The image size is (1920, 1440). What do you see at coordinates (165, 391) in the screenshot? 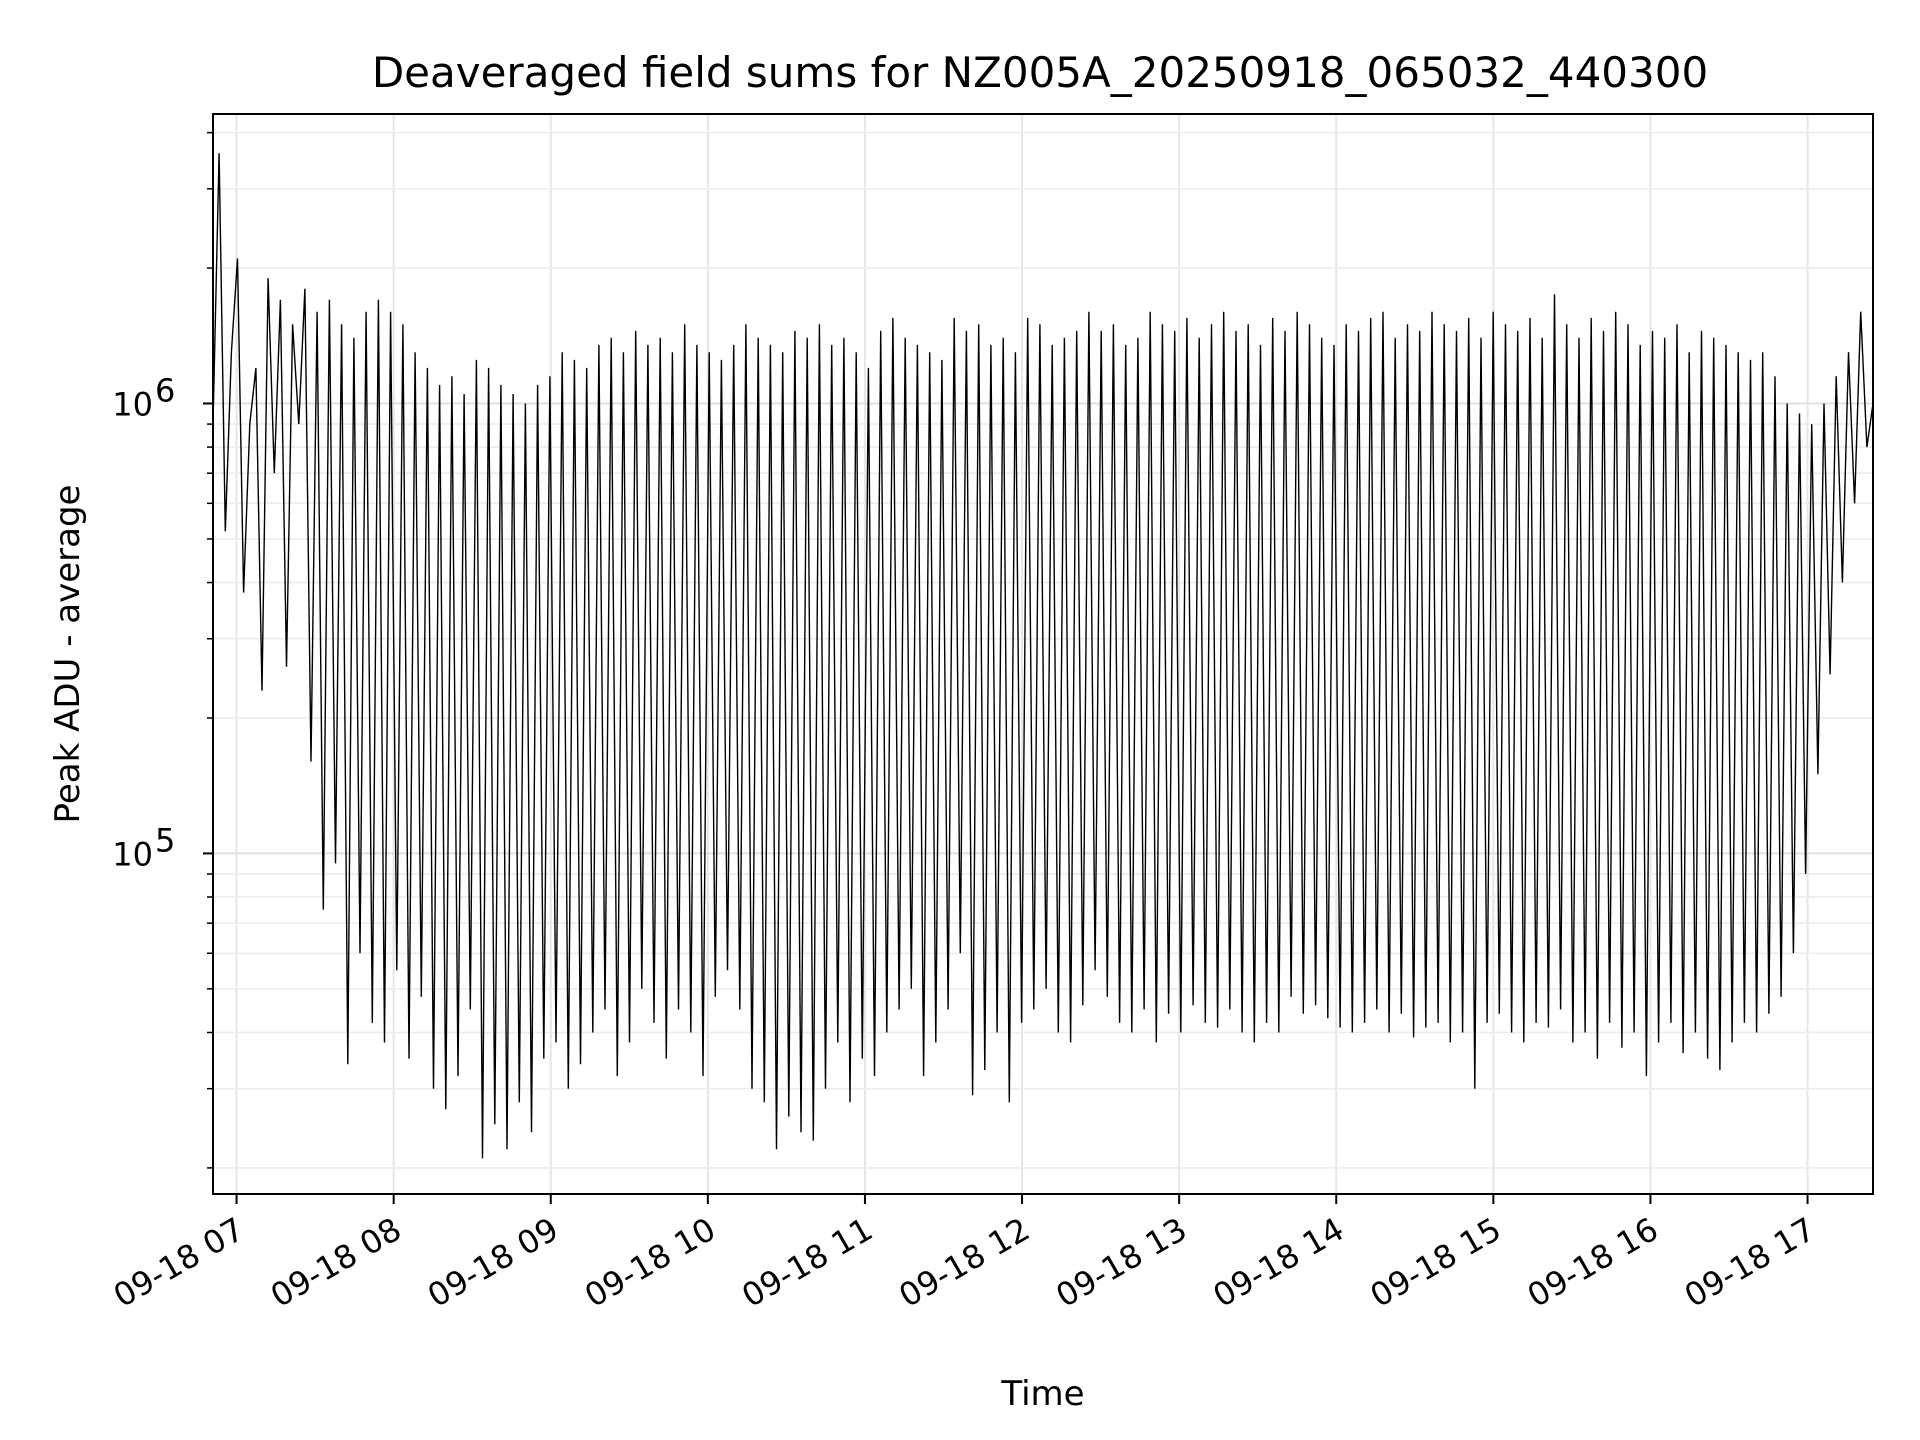
I see `y-tick-label-exponent: 6` at bounding box center [165, 391].